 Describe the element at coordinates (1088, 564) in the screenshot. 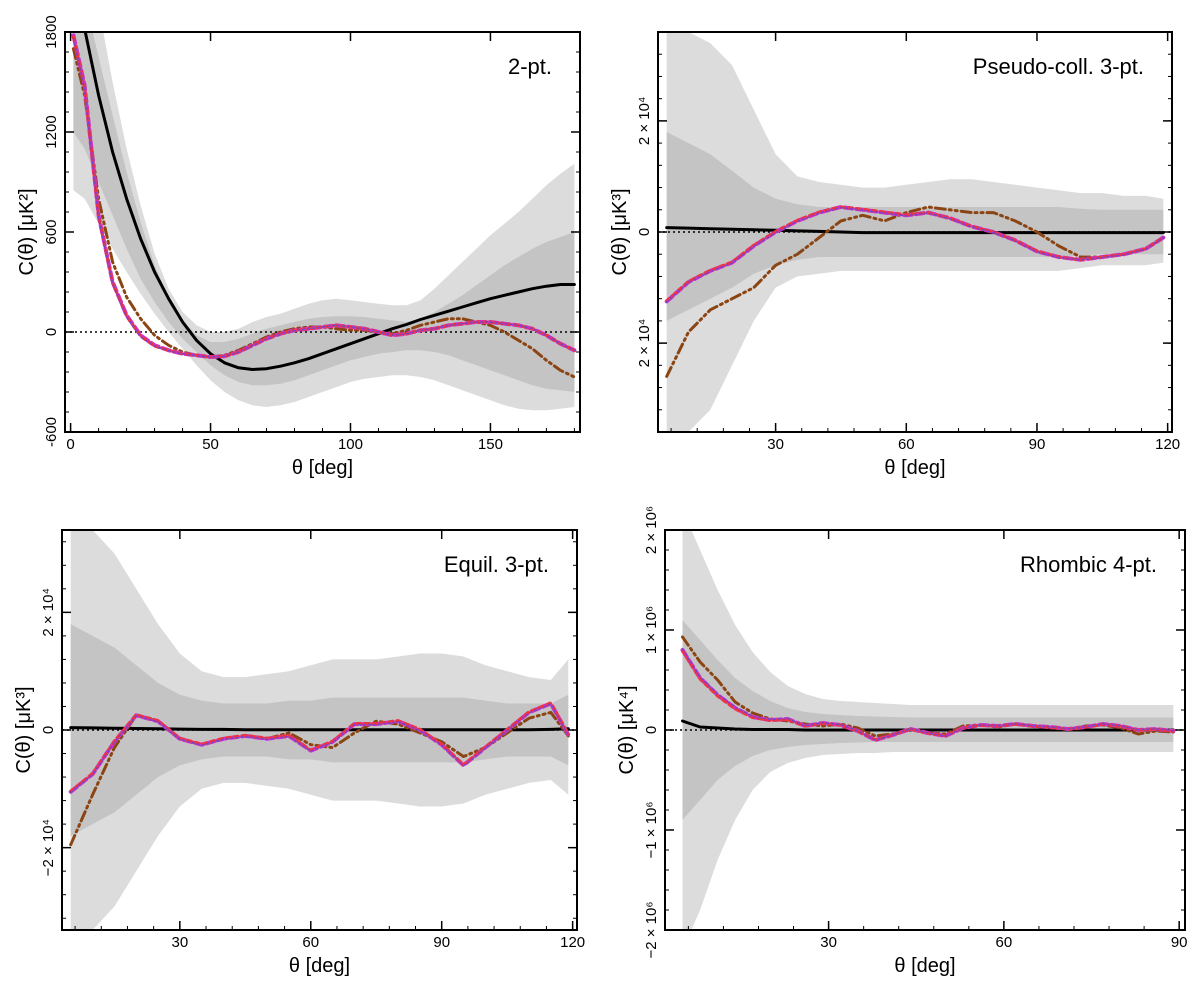

I see `panel-title: Rhombic 4-pt.` at that location.